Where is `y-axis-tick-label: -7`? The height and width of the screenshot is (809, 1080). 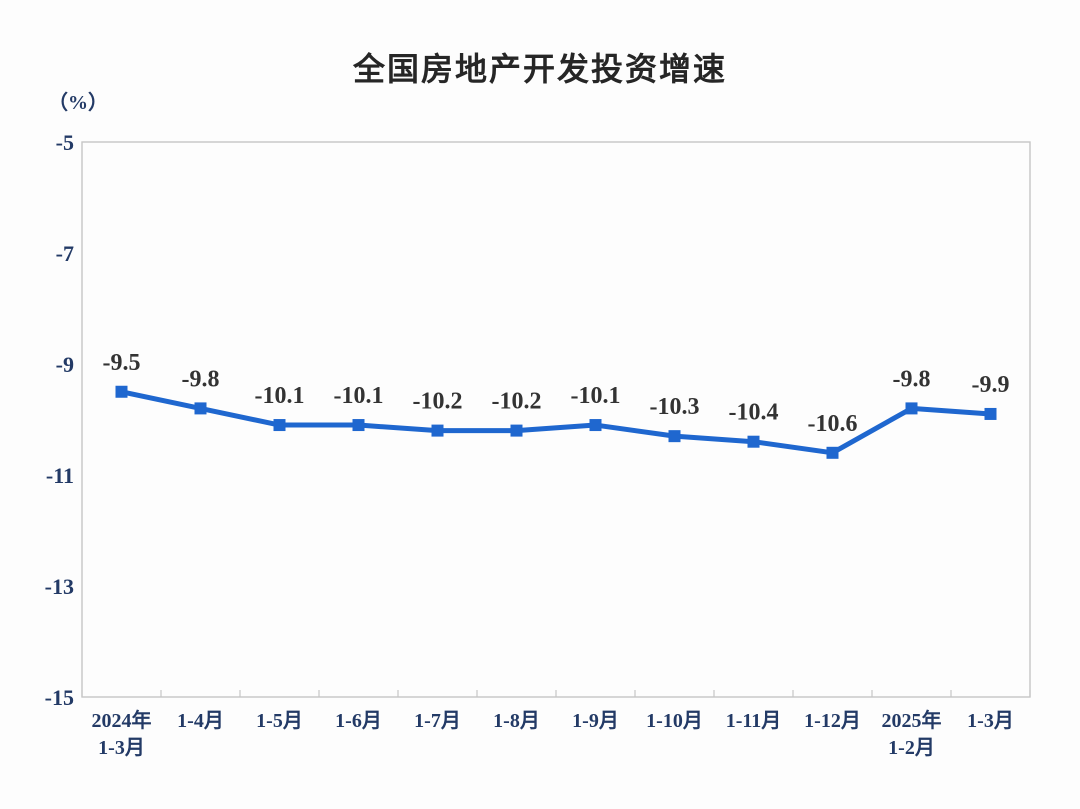
y-axis-tick-label: -7 is located at coordinates (65, 253).